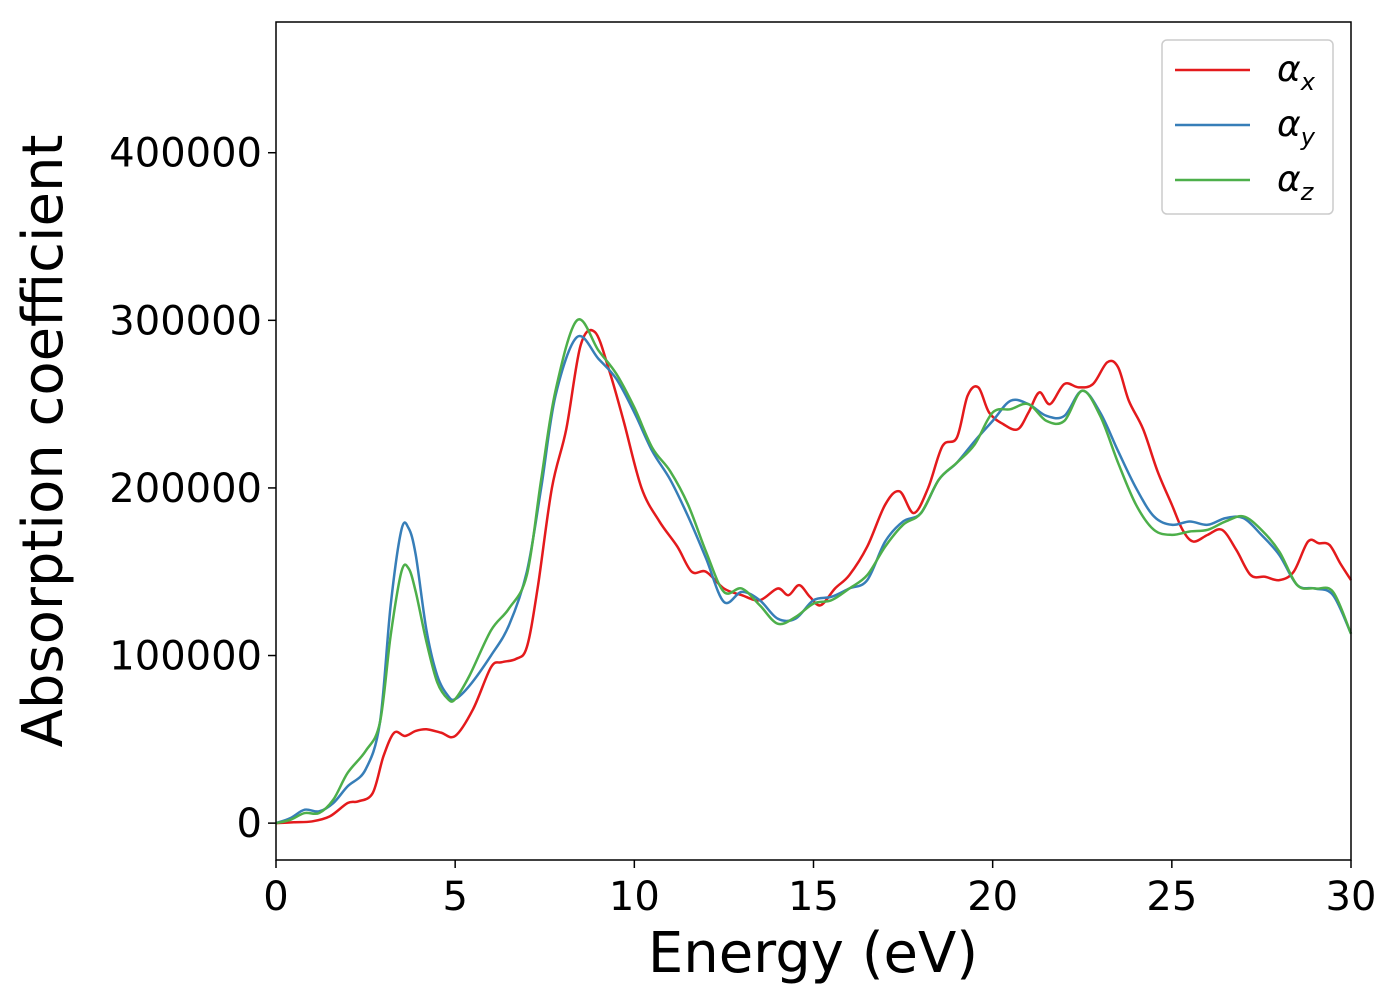  Describe the element at coordinates (185, 657) in the screenshot. I see `y-tick-label: 100000` at that location.